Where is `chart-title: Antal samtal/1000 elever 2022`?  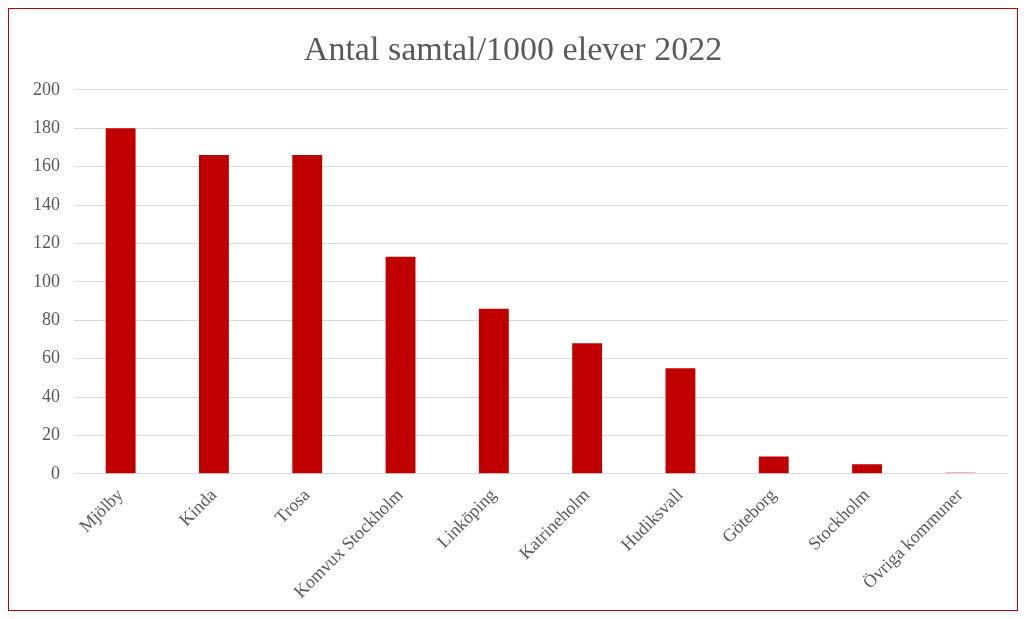 chart-title: Antal samtal/1000 elever 2022 is located at coordinates (513, 49).